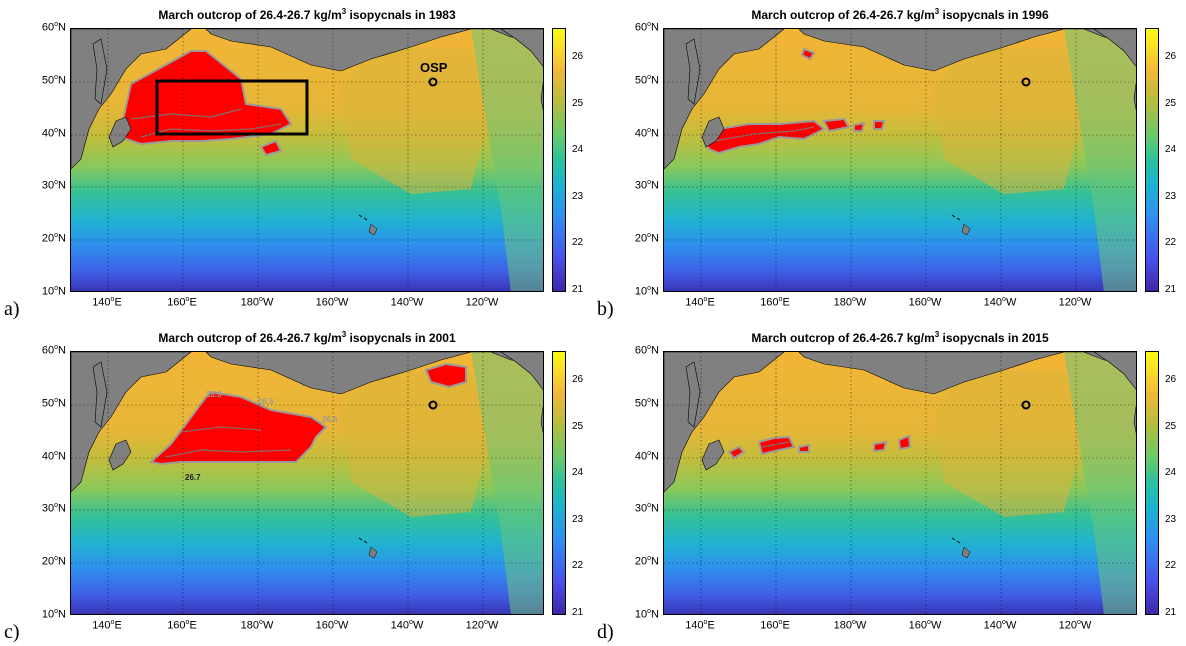 This screenshot has width=1186, height=646. Describe the element at coordinates (1171, 426) in the screenshot. I see `colorbar-tick-label: 25` at that location.